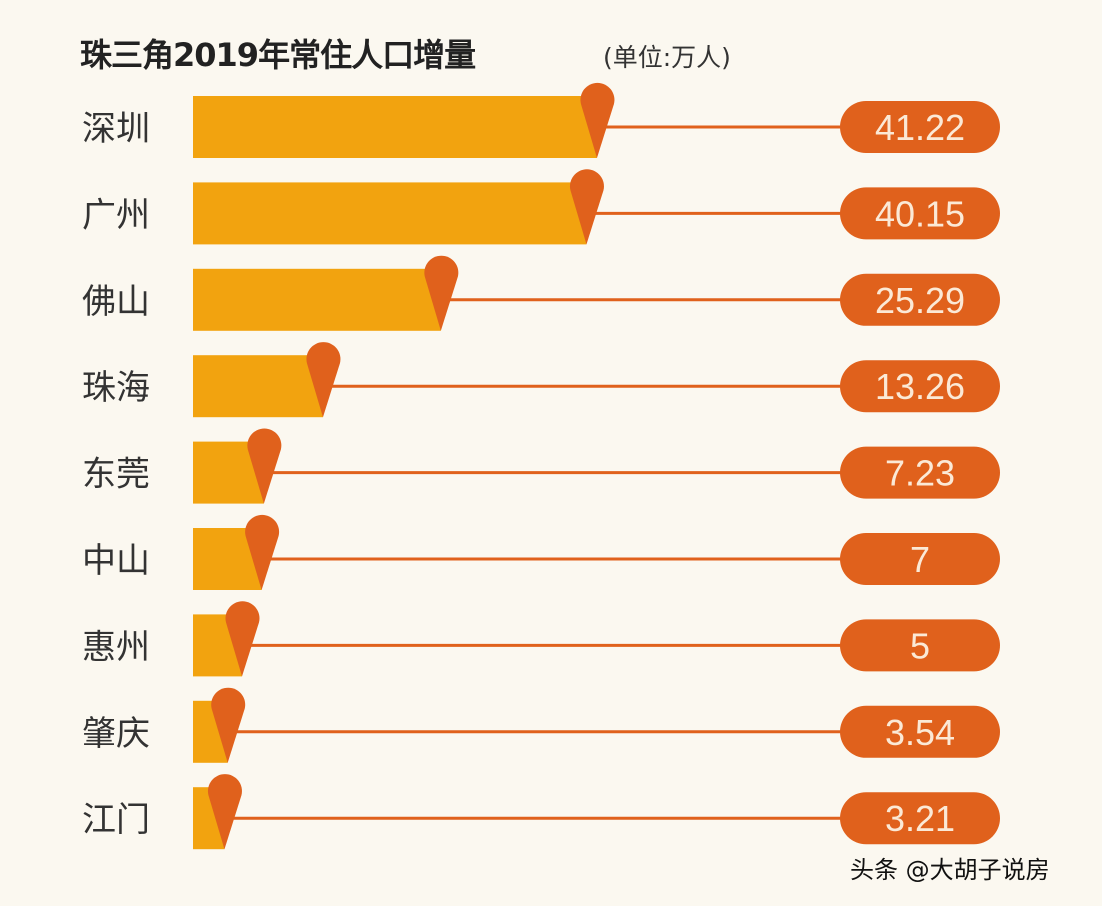  What do you see at coordinates (116, 647) in the screenshot?
I see `category-label: 惠州` at bounding box center [116, 647].